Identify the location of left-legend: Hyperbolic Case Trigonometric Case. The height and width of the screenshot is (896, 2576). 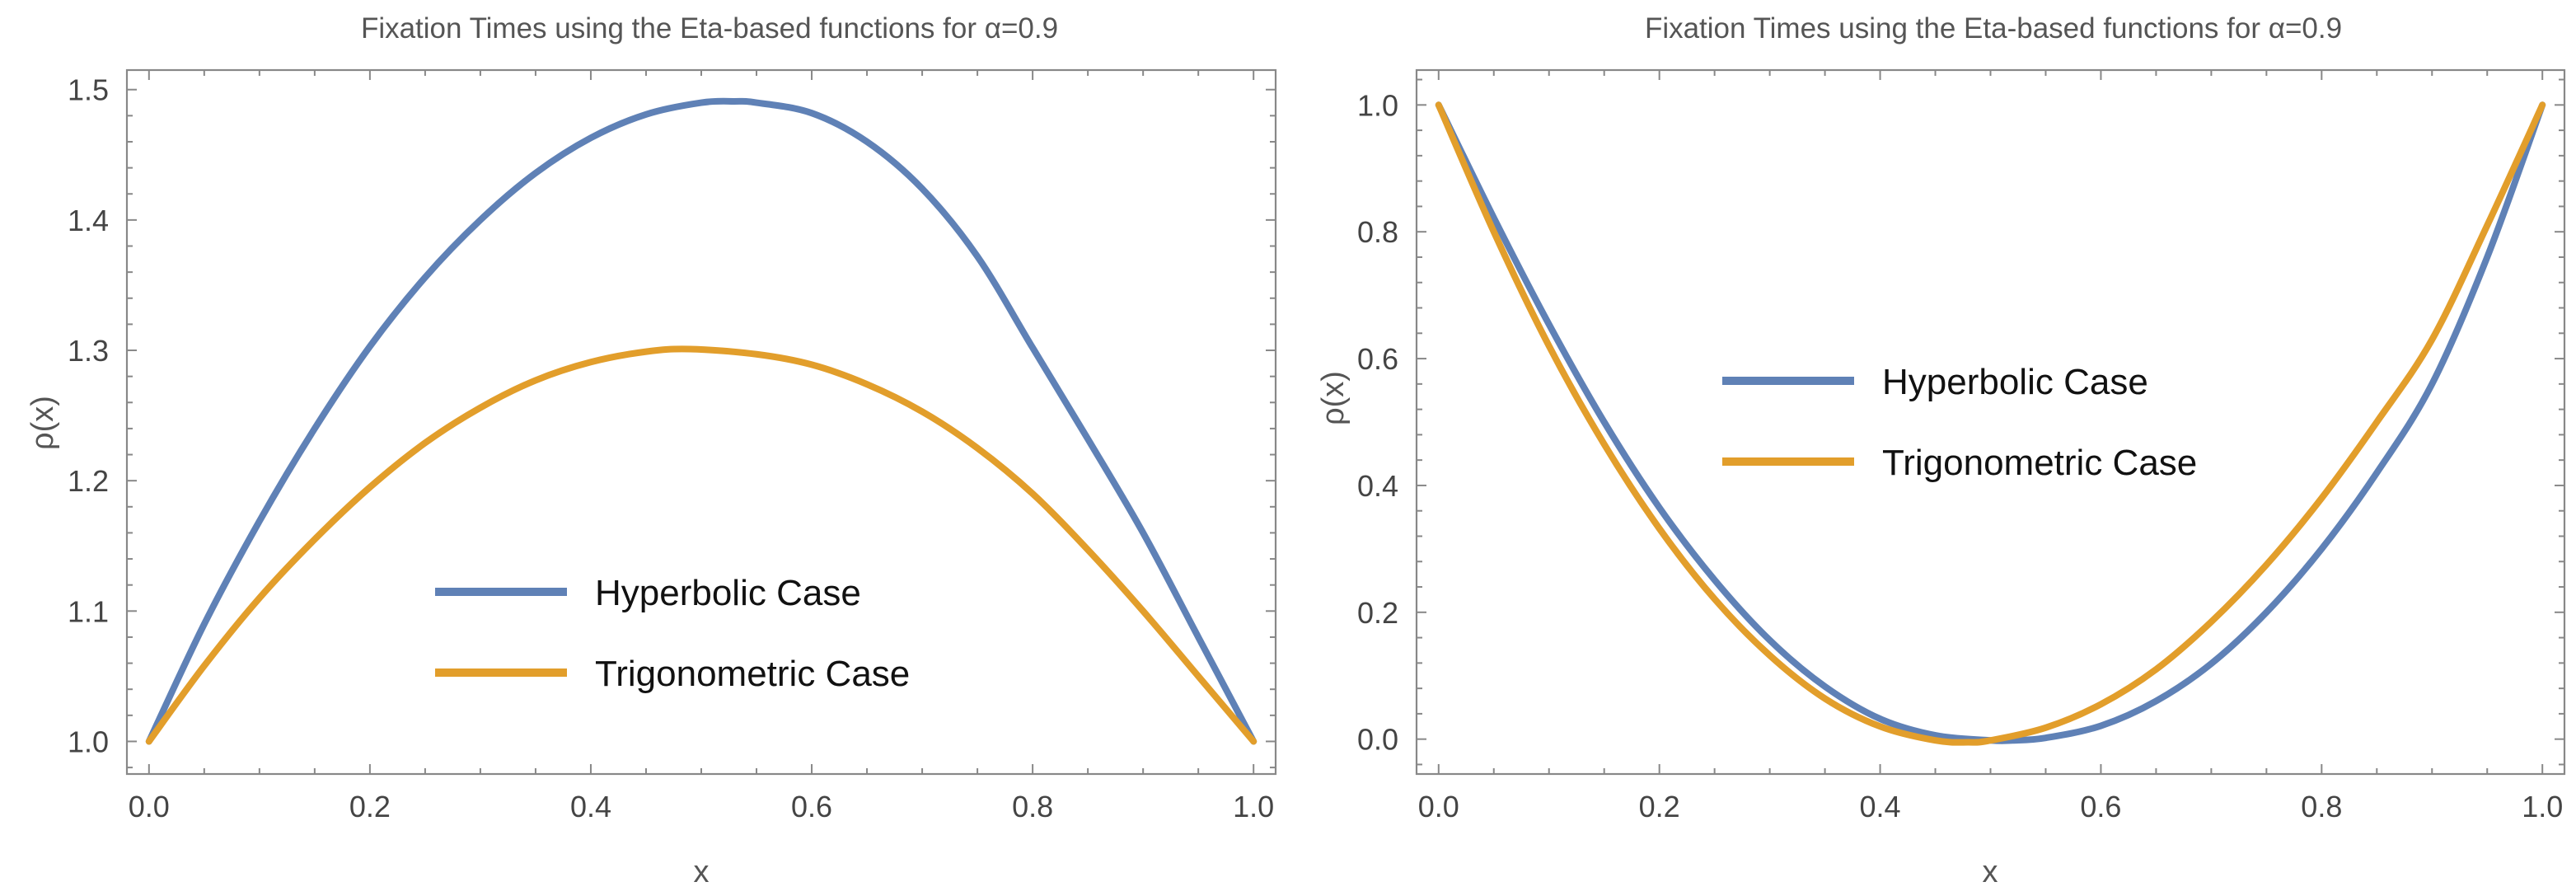
(672, 633).